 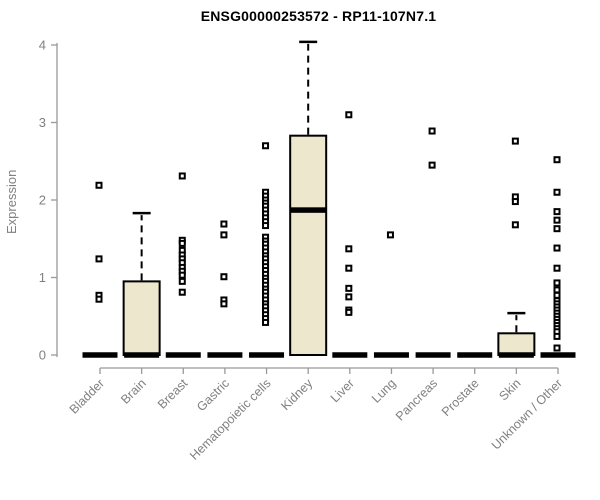 What do you see at coordinates (267, 250) in the screenshot?
I see `boxplot-hematopoietic-cells` at bounding box center [267, 250].